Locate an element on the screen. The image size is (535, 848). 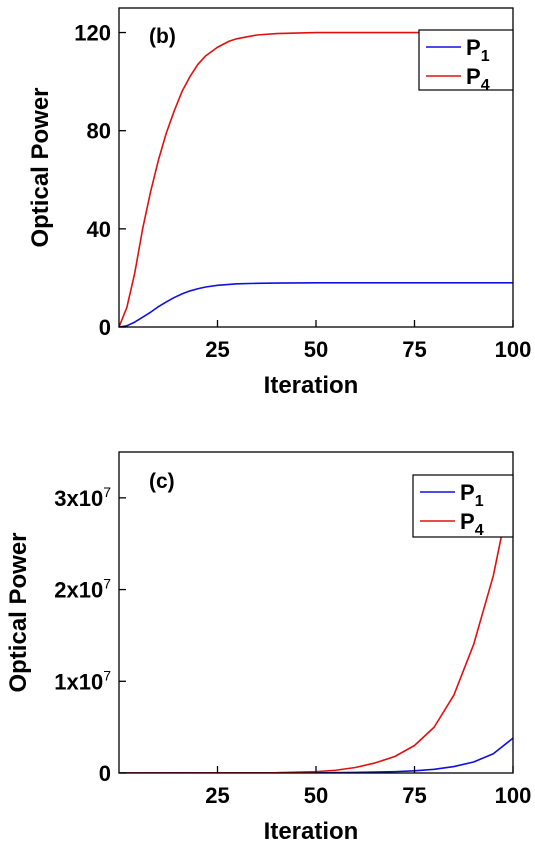
panel-c-y-tick-label: 0 is located at coordinates (105, 773).